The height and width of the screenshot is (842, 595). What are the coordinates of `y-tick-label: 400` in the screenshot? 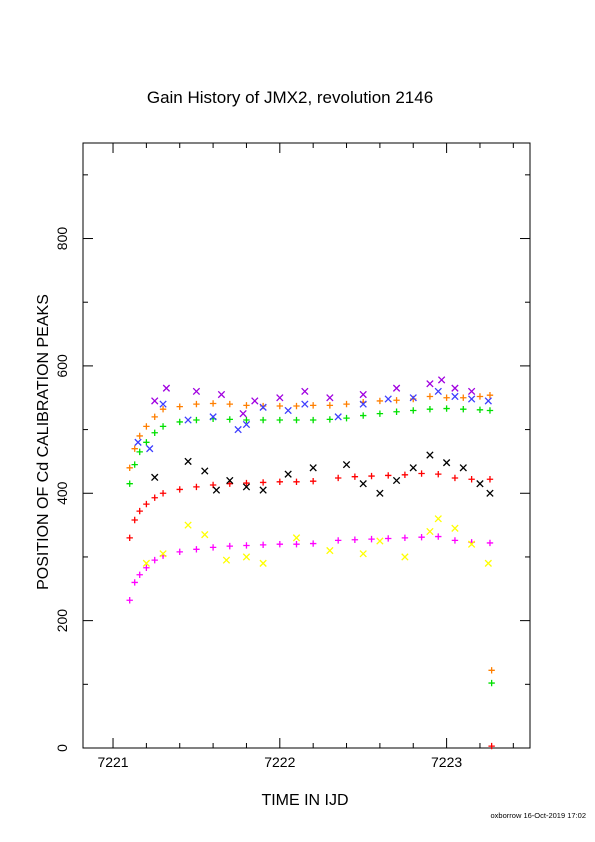 It's located at (62, 493).